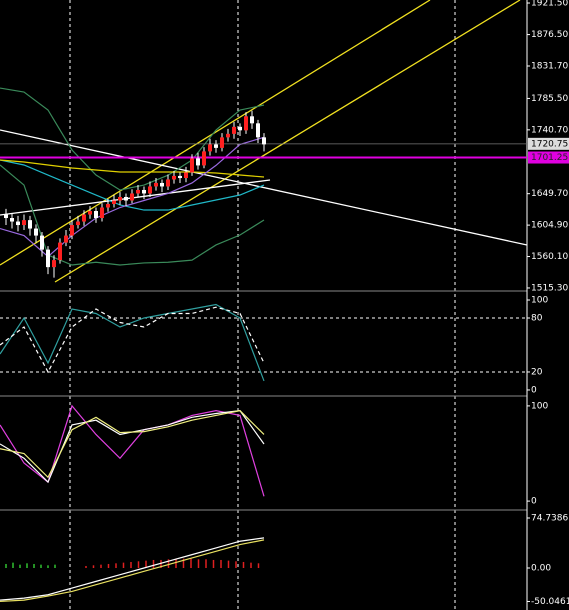 Image resolution: width=569 pixels, height=610 pixels. Describe the element at coordinates (549, 257) in the screenshot. I see `y-tick-label: 1560.10` at that location.